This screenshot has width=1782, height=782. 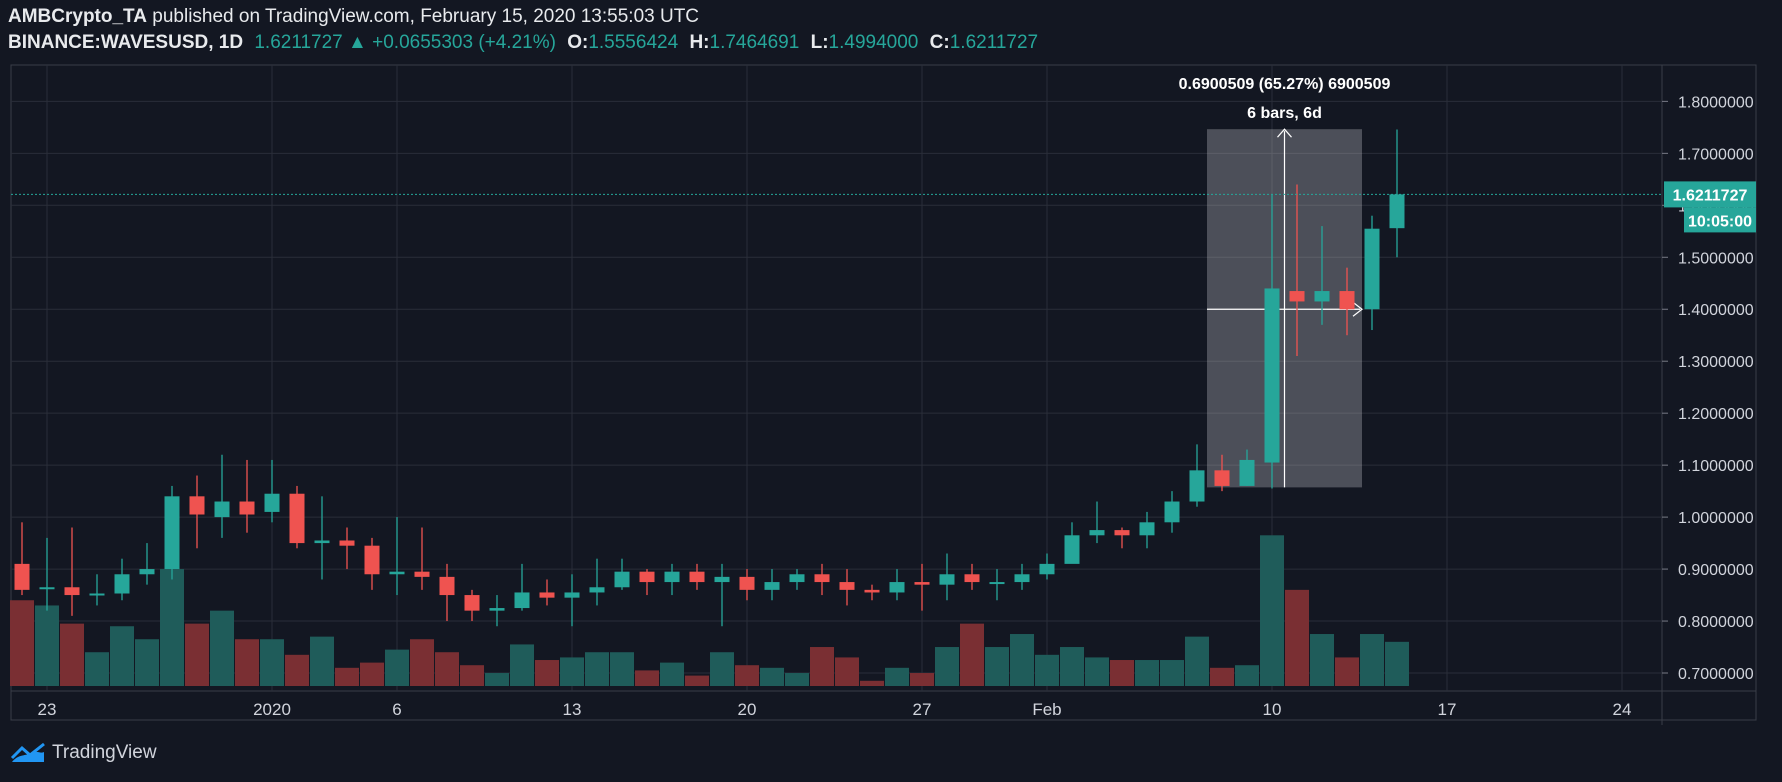 What do you see at coordinates (396, 709) in the screenshot?
I see `x-tick-label: 6` at bounding box center [396, 709].